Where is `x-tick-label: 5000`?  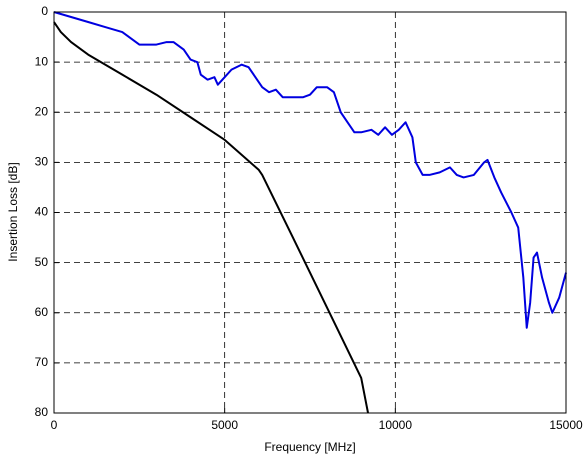
x-tick-label: 5000 is located at coordinates (224, 425).